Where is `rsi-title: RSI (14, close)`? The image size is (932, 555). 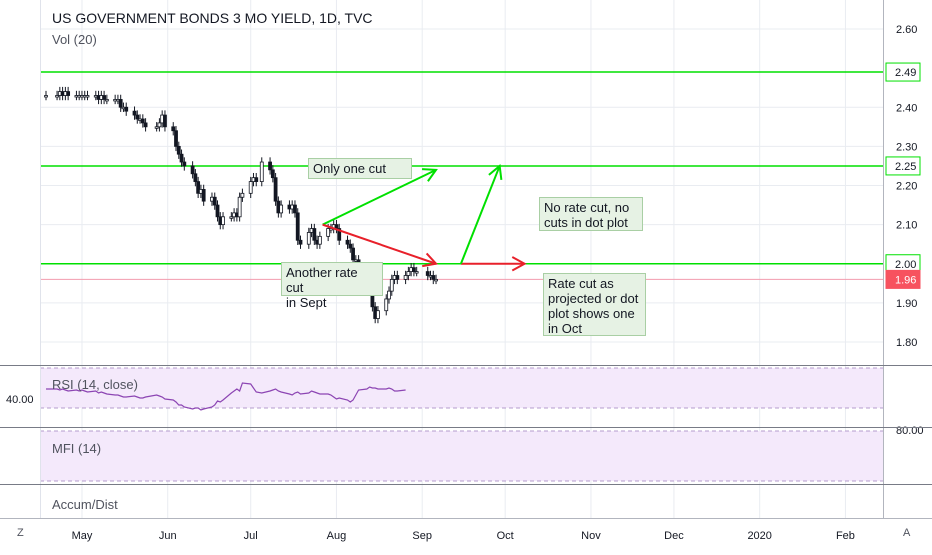 rsi-title: RSI (14, close) is located at coordinates (95, 384).